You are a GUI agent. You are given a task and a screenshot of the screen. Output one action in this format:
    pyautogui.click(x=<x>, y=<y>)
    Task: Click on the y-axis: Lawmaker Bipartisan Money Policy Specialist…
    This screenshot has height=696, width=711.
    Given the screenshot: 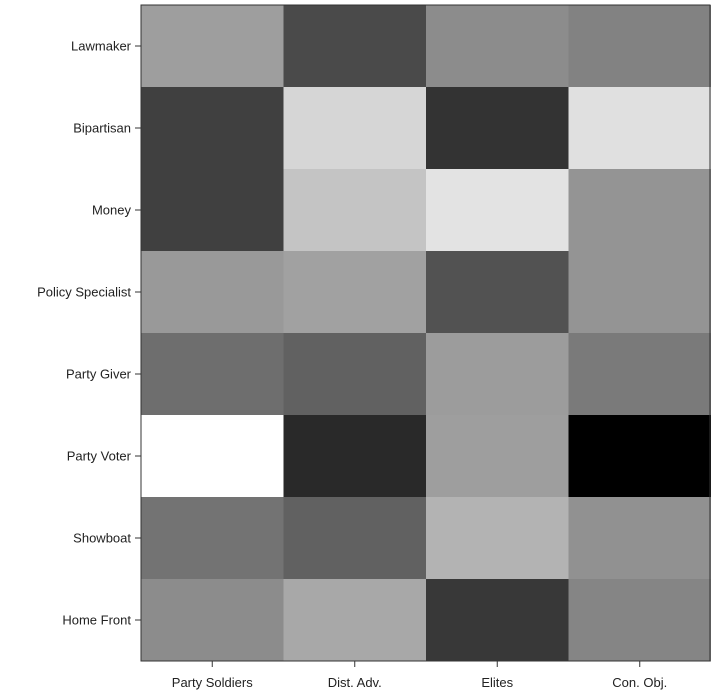 What is the action you would take?
    pyautogui.click(x=89, y=333)
    